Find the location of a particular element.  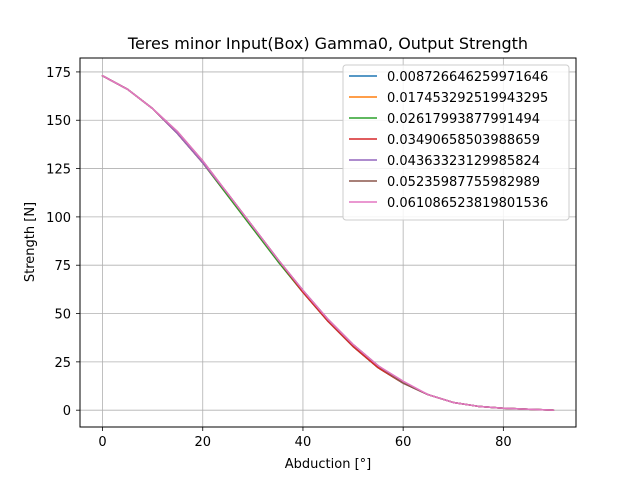

legend-box is located at coordinates (456, 142).